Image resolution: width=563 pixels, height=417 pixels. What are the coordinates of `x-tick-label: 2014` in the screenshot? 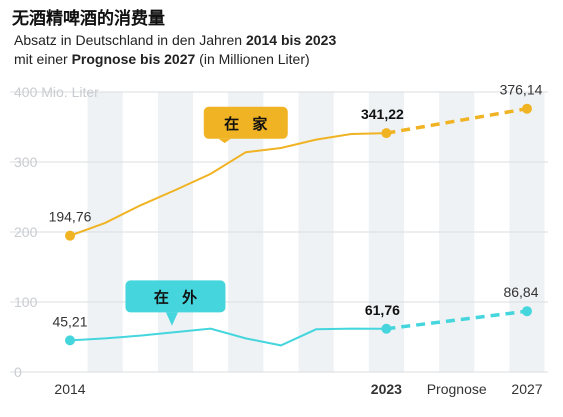 It's located at (69, 389).